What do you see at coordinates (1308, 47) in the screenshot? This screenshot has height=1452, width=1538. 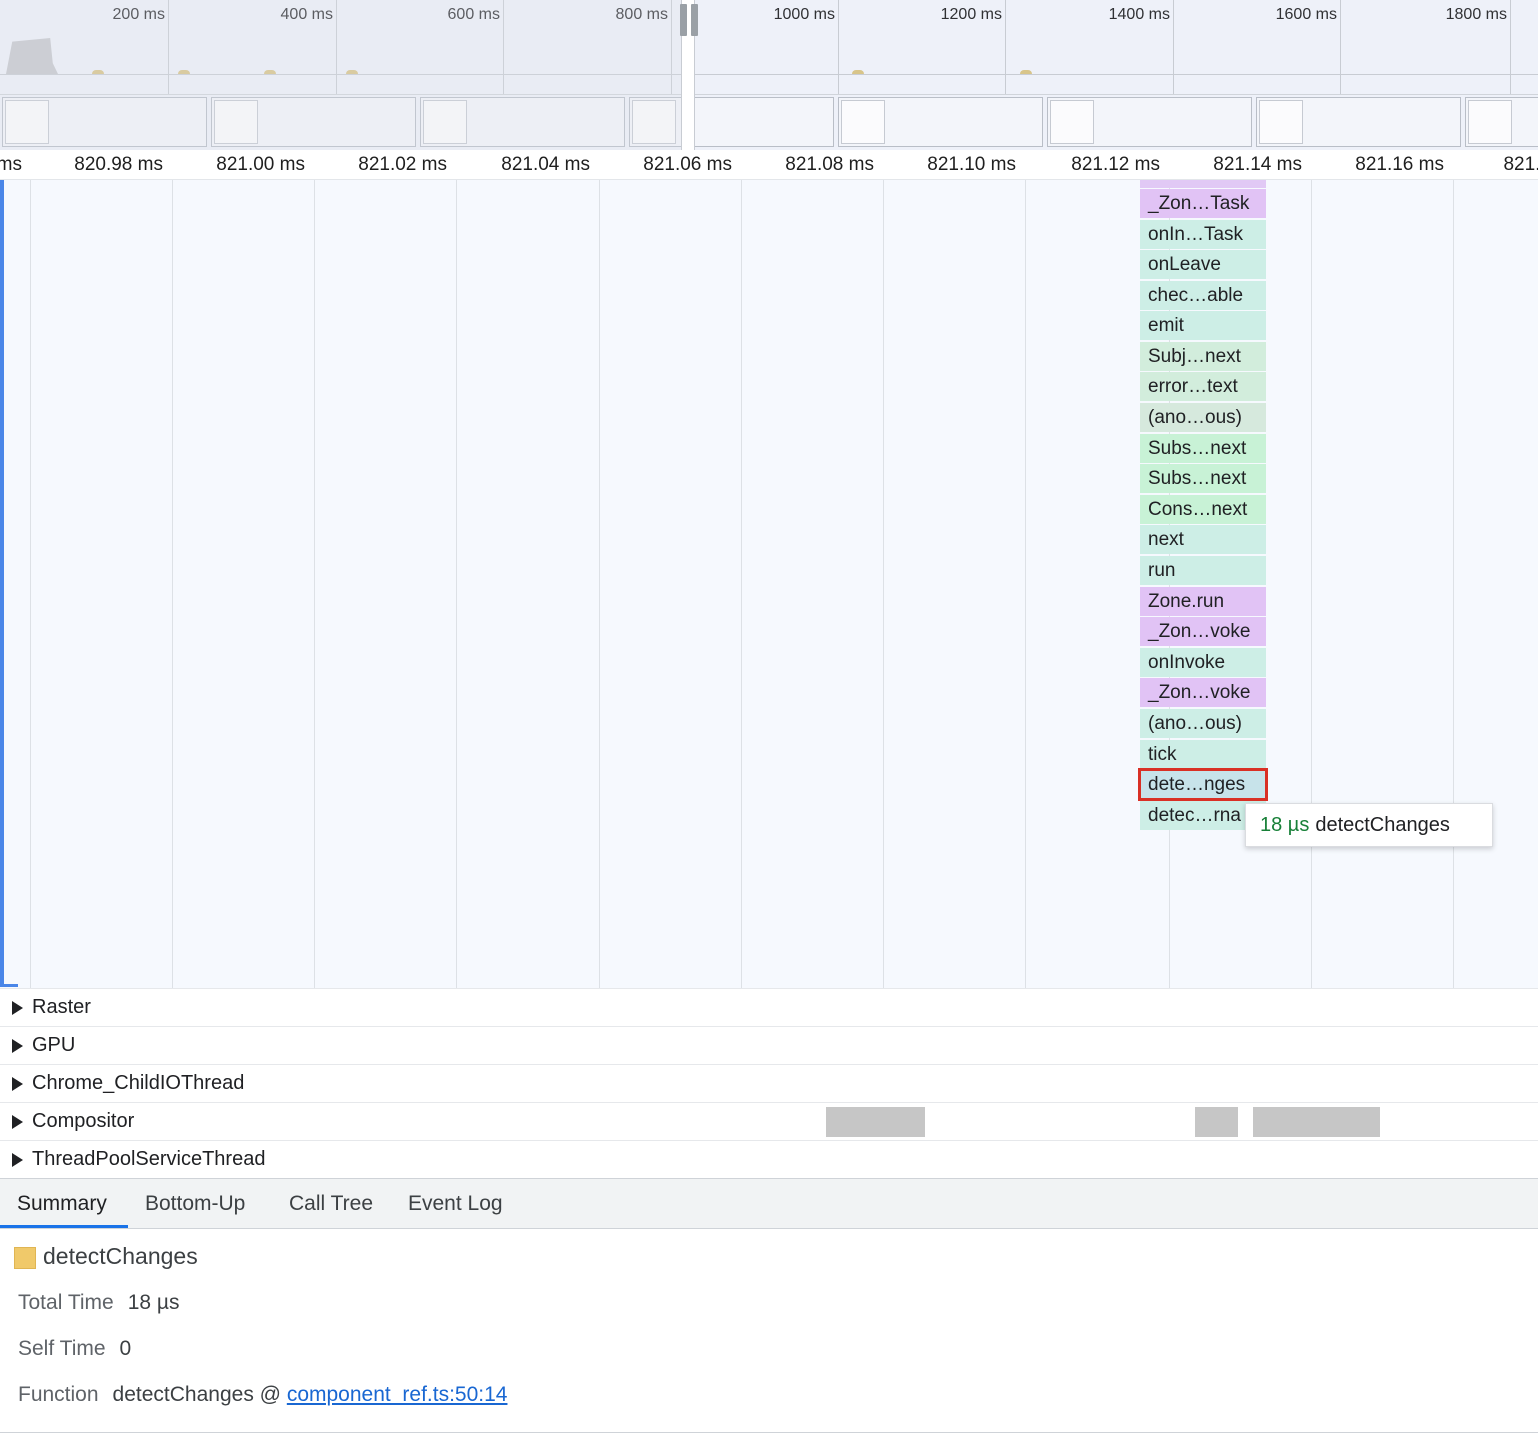 I see `overview-tick: 1600 ms` at bounding box center [1308, 47].